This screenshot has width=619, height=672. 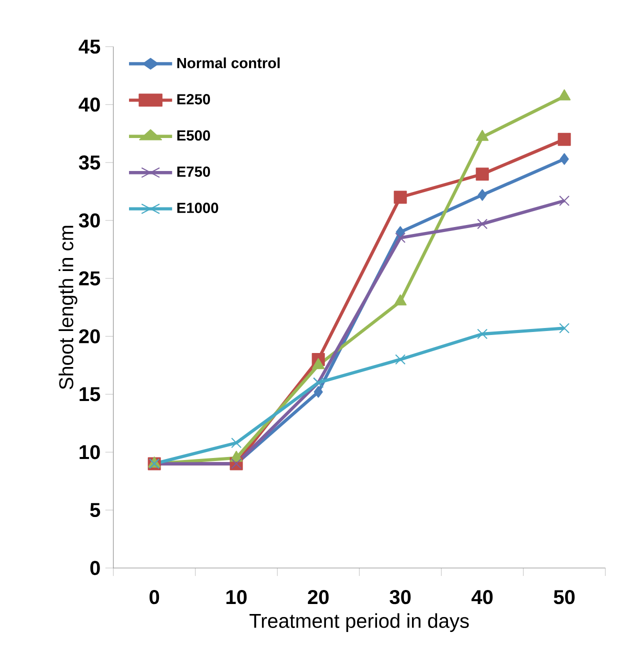 I want to click on y-tick-label: 20, so click(x=89, y=336).